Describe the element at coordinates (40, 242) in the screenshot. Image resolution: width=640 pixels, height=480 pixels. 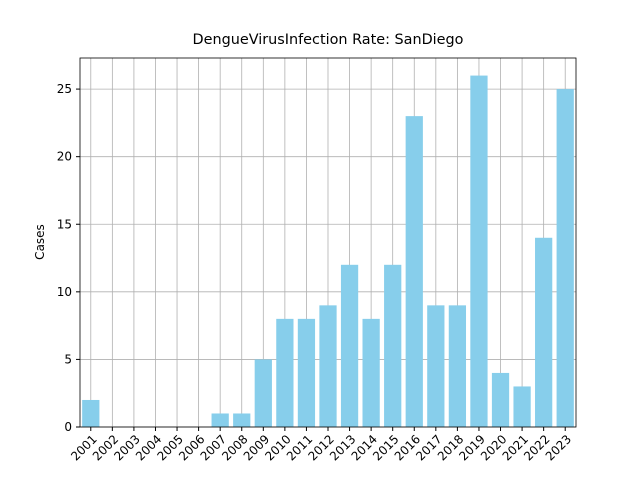
I see `y-axis-label: Cases` at that location.